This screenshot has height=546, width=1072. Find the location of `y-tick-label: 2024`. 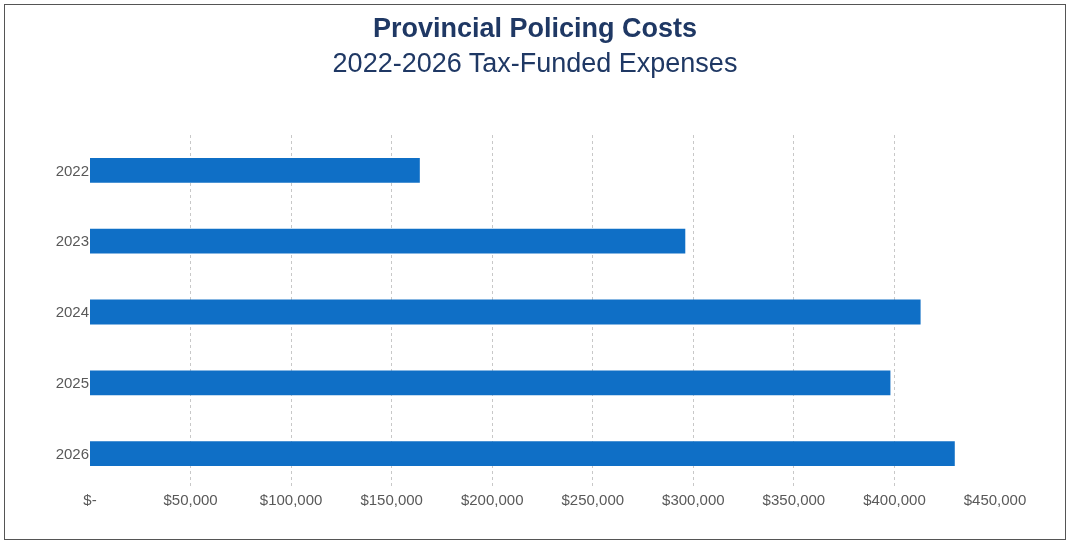

y-tick-label: 2024 is located at coordinates (72, 312).